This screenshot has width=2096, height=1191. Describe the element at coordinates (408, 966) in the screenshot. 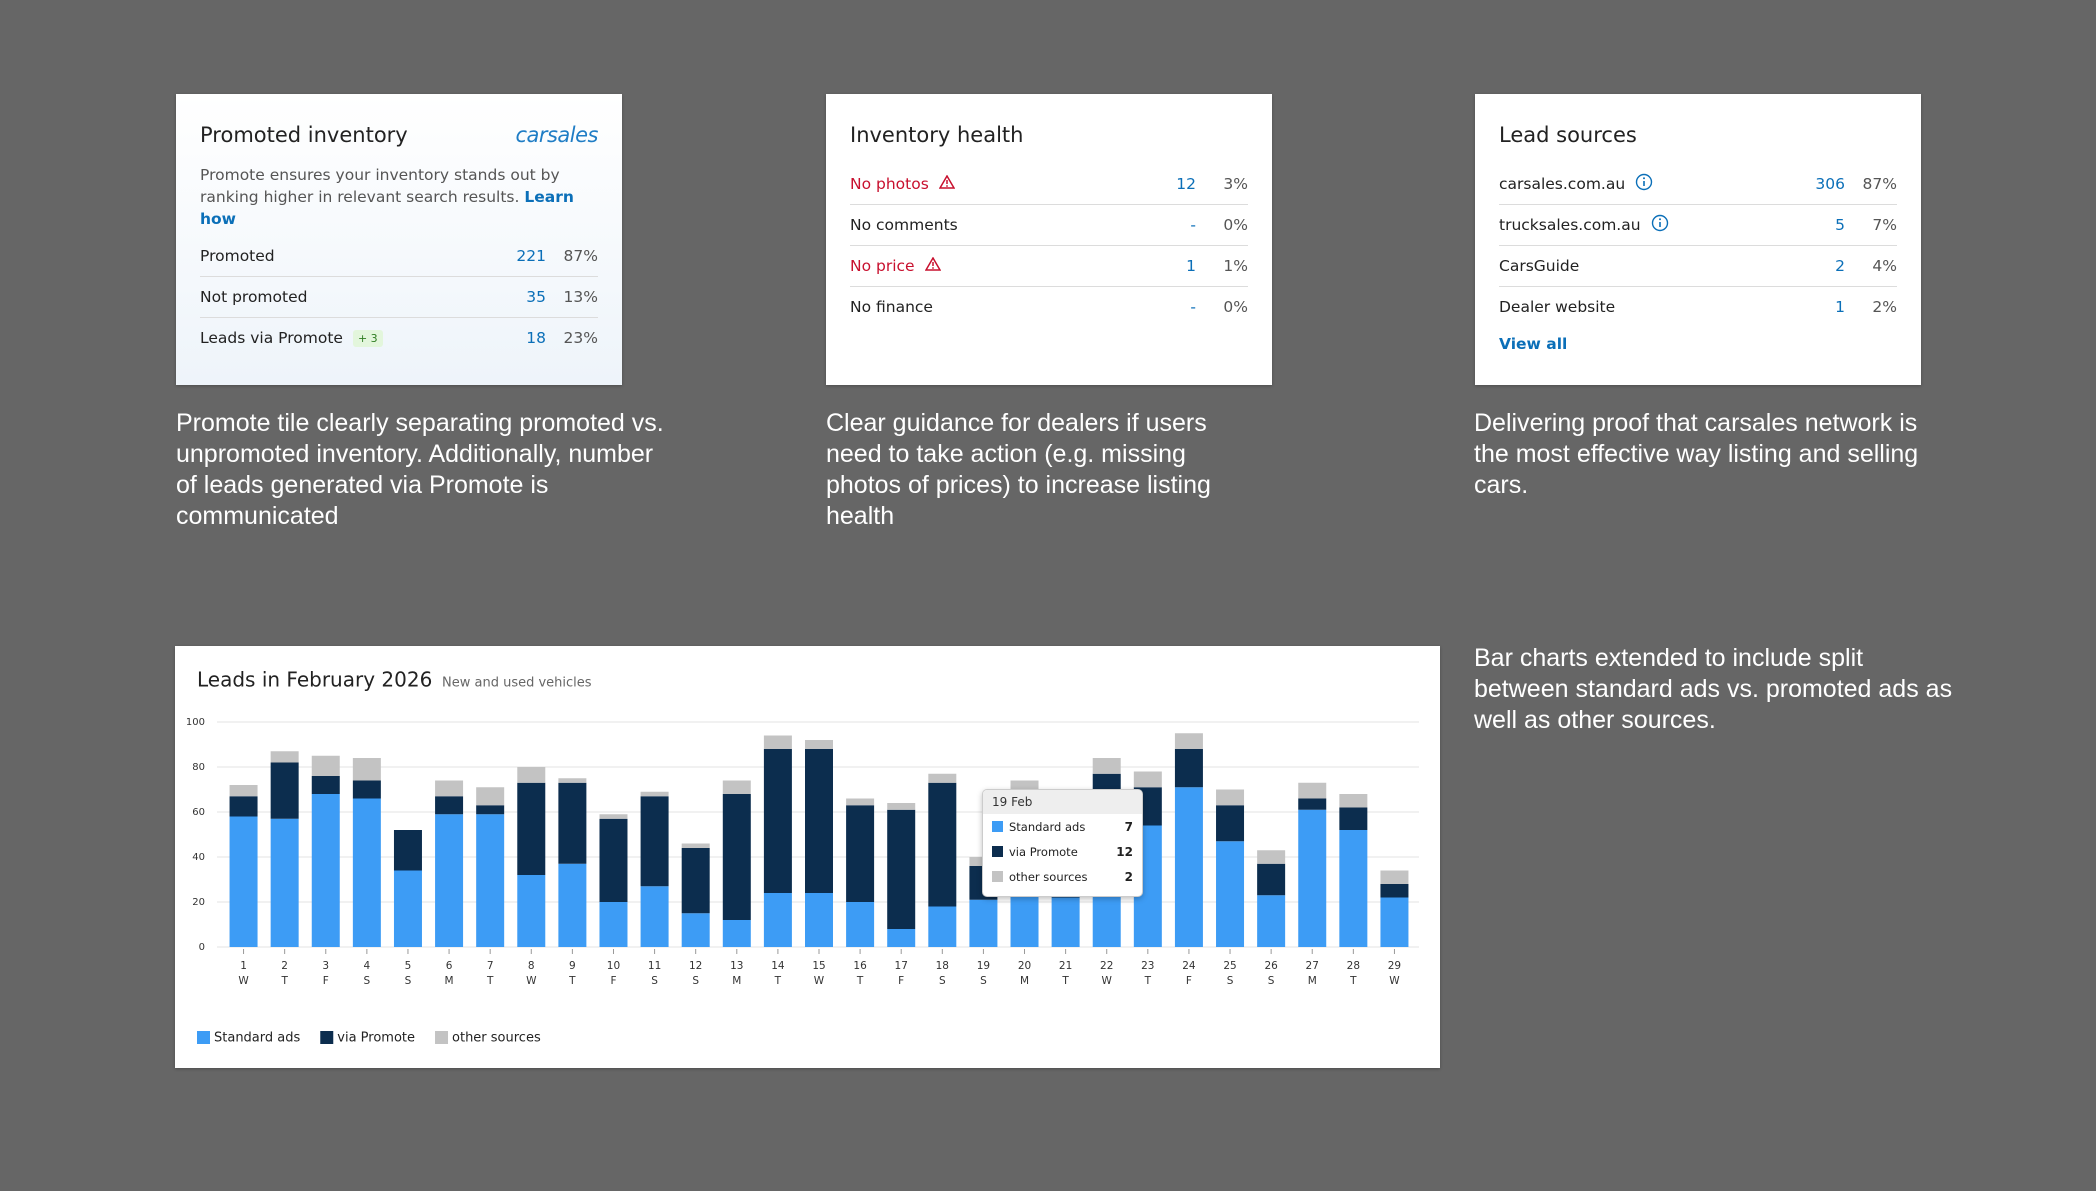

I see `x-tick-label: 5` at that location.